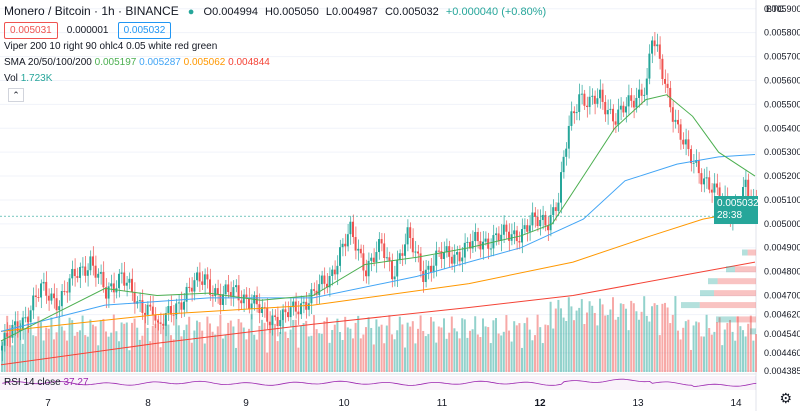 The image size is (800, 416). Describe the element at coordinates (144, 30) in the screenshot. I see `buy-button: 0.005032` at that location.